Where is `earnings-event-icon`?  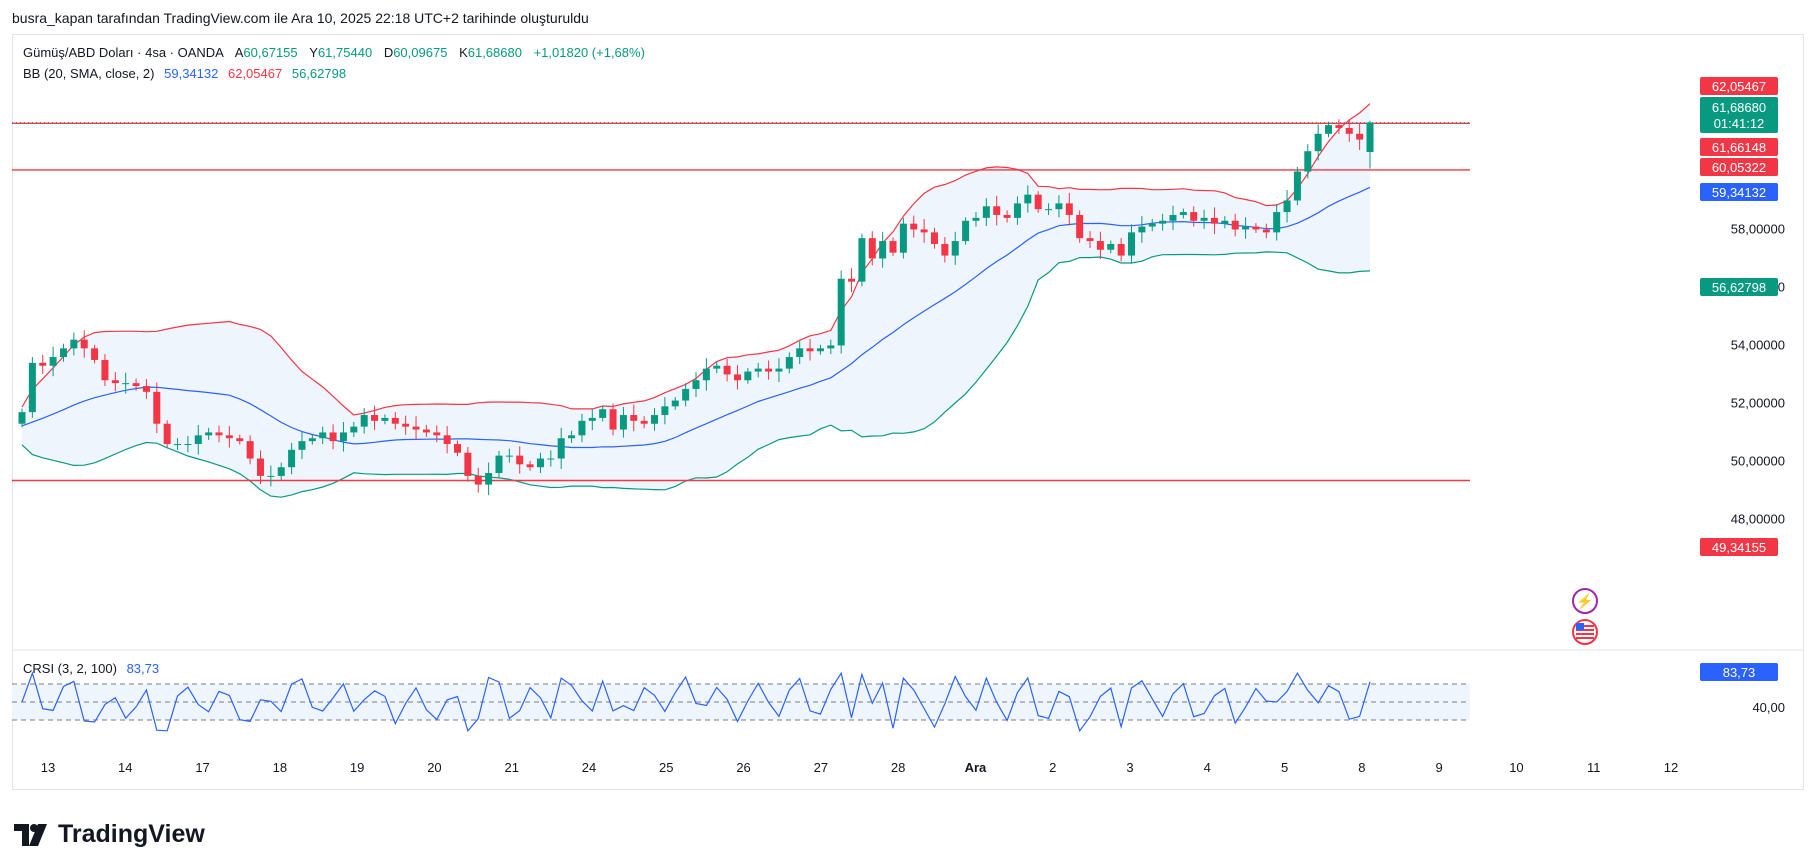 earnings-event-icon is located at coordinates (1585, 601).